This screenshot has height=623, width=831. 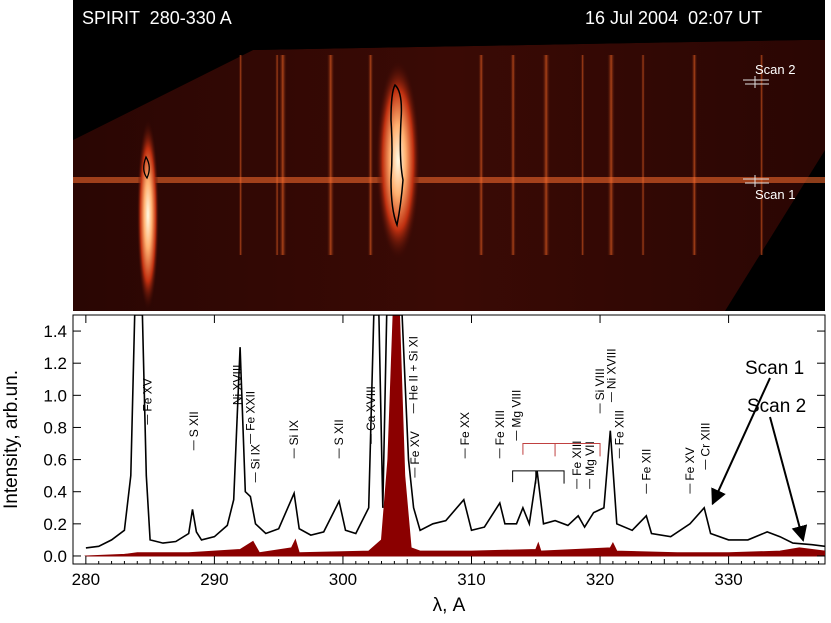 I want to click on mg-viii-bracket, so click(x=561, y=450).